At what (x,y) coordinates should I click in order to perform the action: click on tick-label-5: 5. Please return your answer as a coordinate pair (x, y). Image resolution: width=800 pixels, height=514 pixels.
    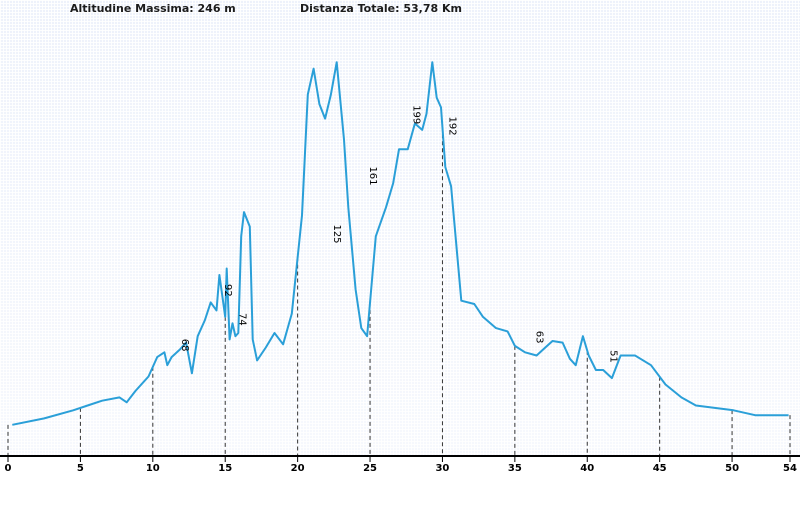
    Looking at the image, I should click on (80, 468).